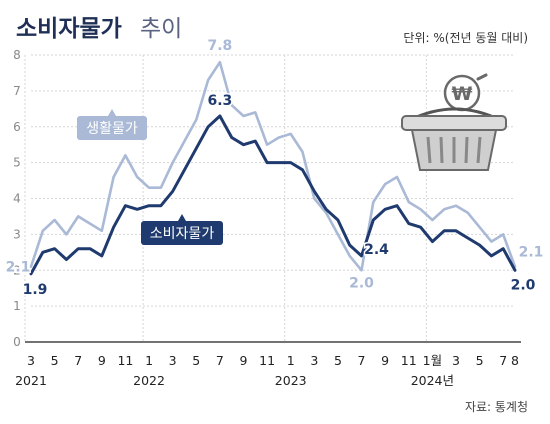  I want to click on series-tag-pointer-living, so click(112, 112).